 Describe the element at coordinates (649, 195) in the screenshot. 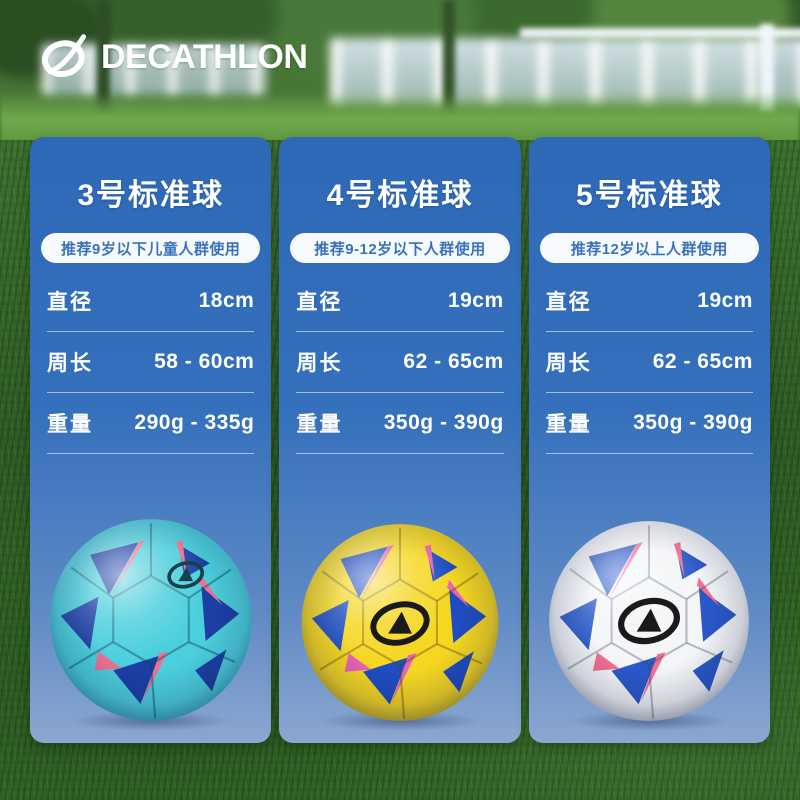

I see `card-title: 5号标准球` at that location.